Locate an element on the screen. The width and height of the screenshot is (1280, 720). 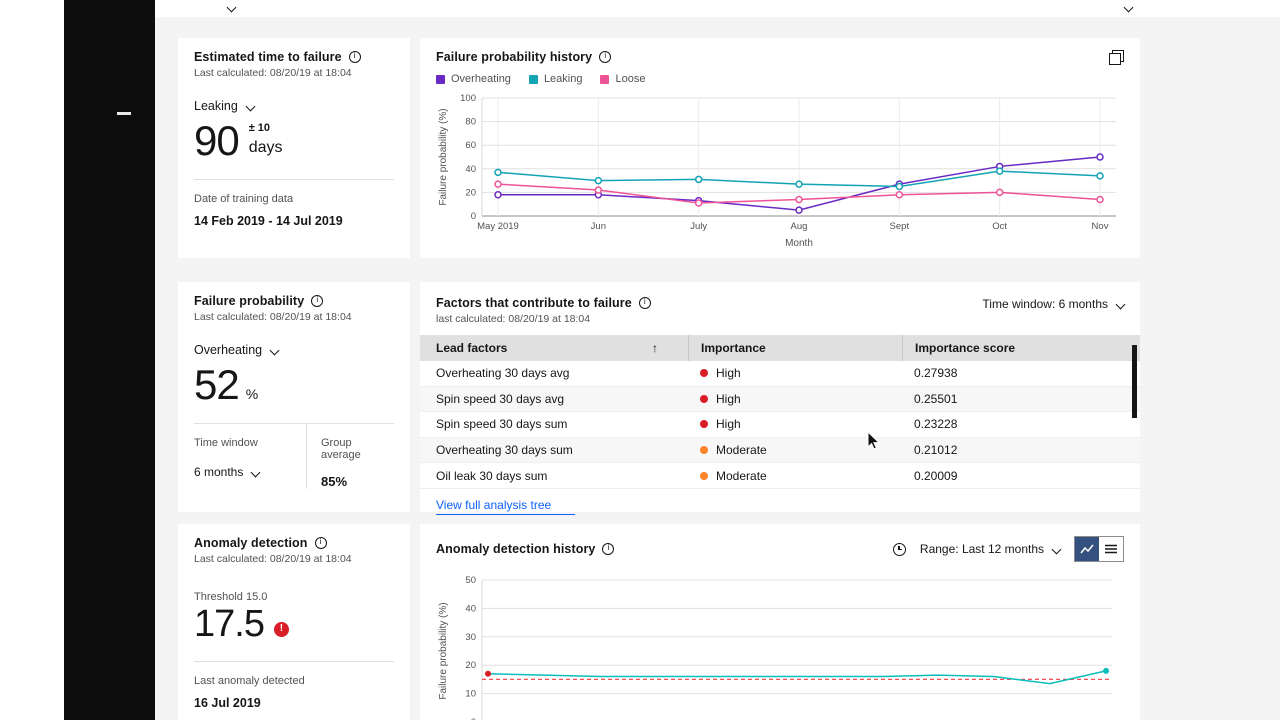
column-label: Importance score is located at coordinates (965, 348).